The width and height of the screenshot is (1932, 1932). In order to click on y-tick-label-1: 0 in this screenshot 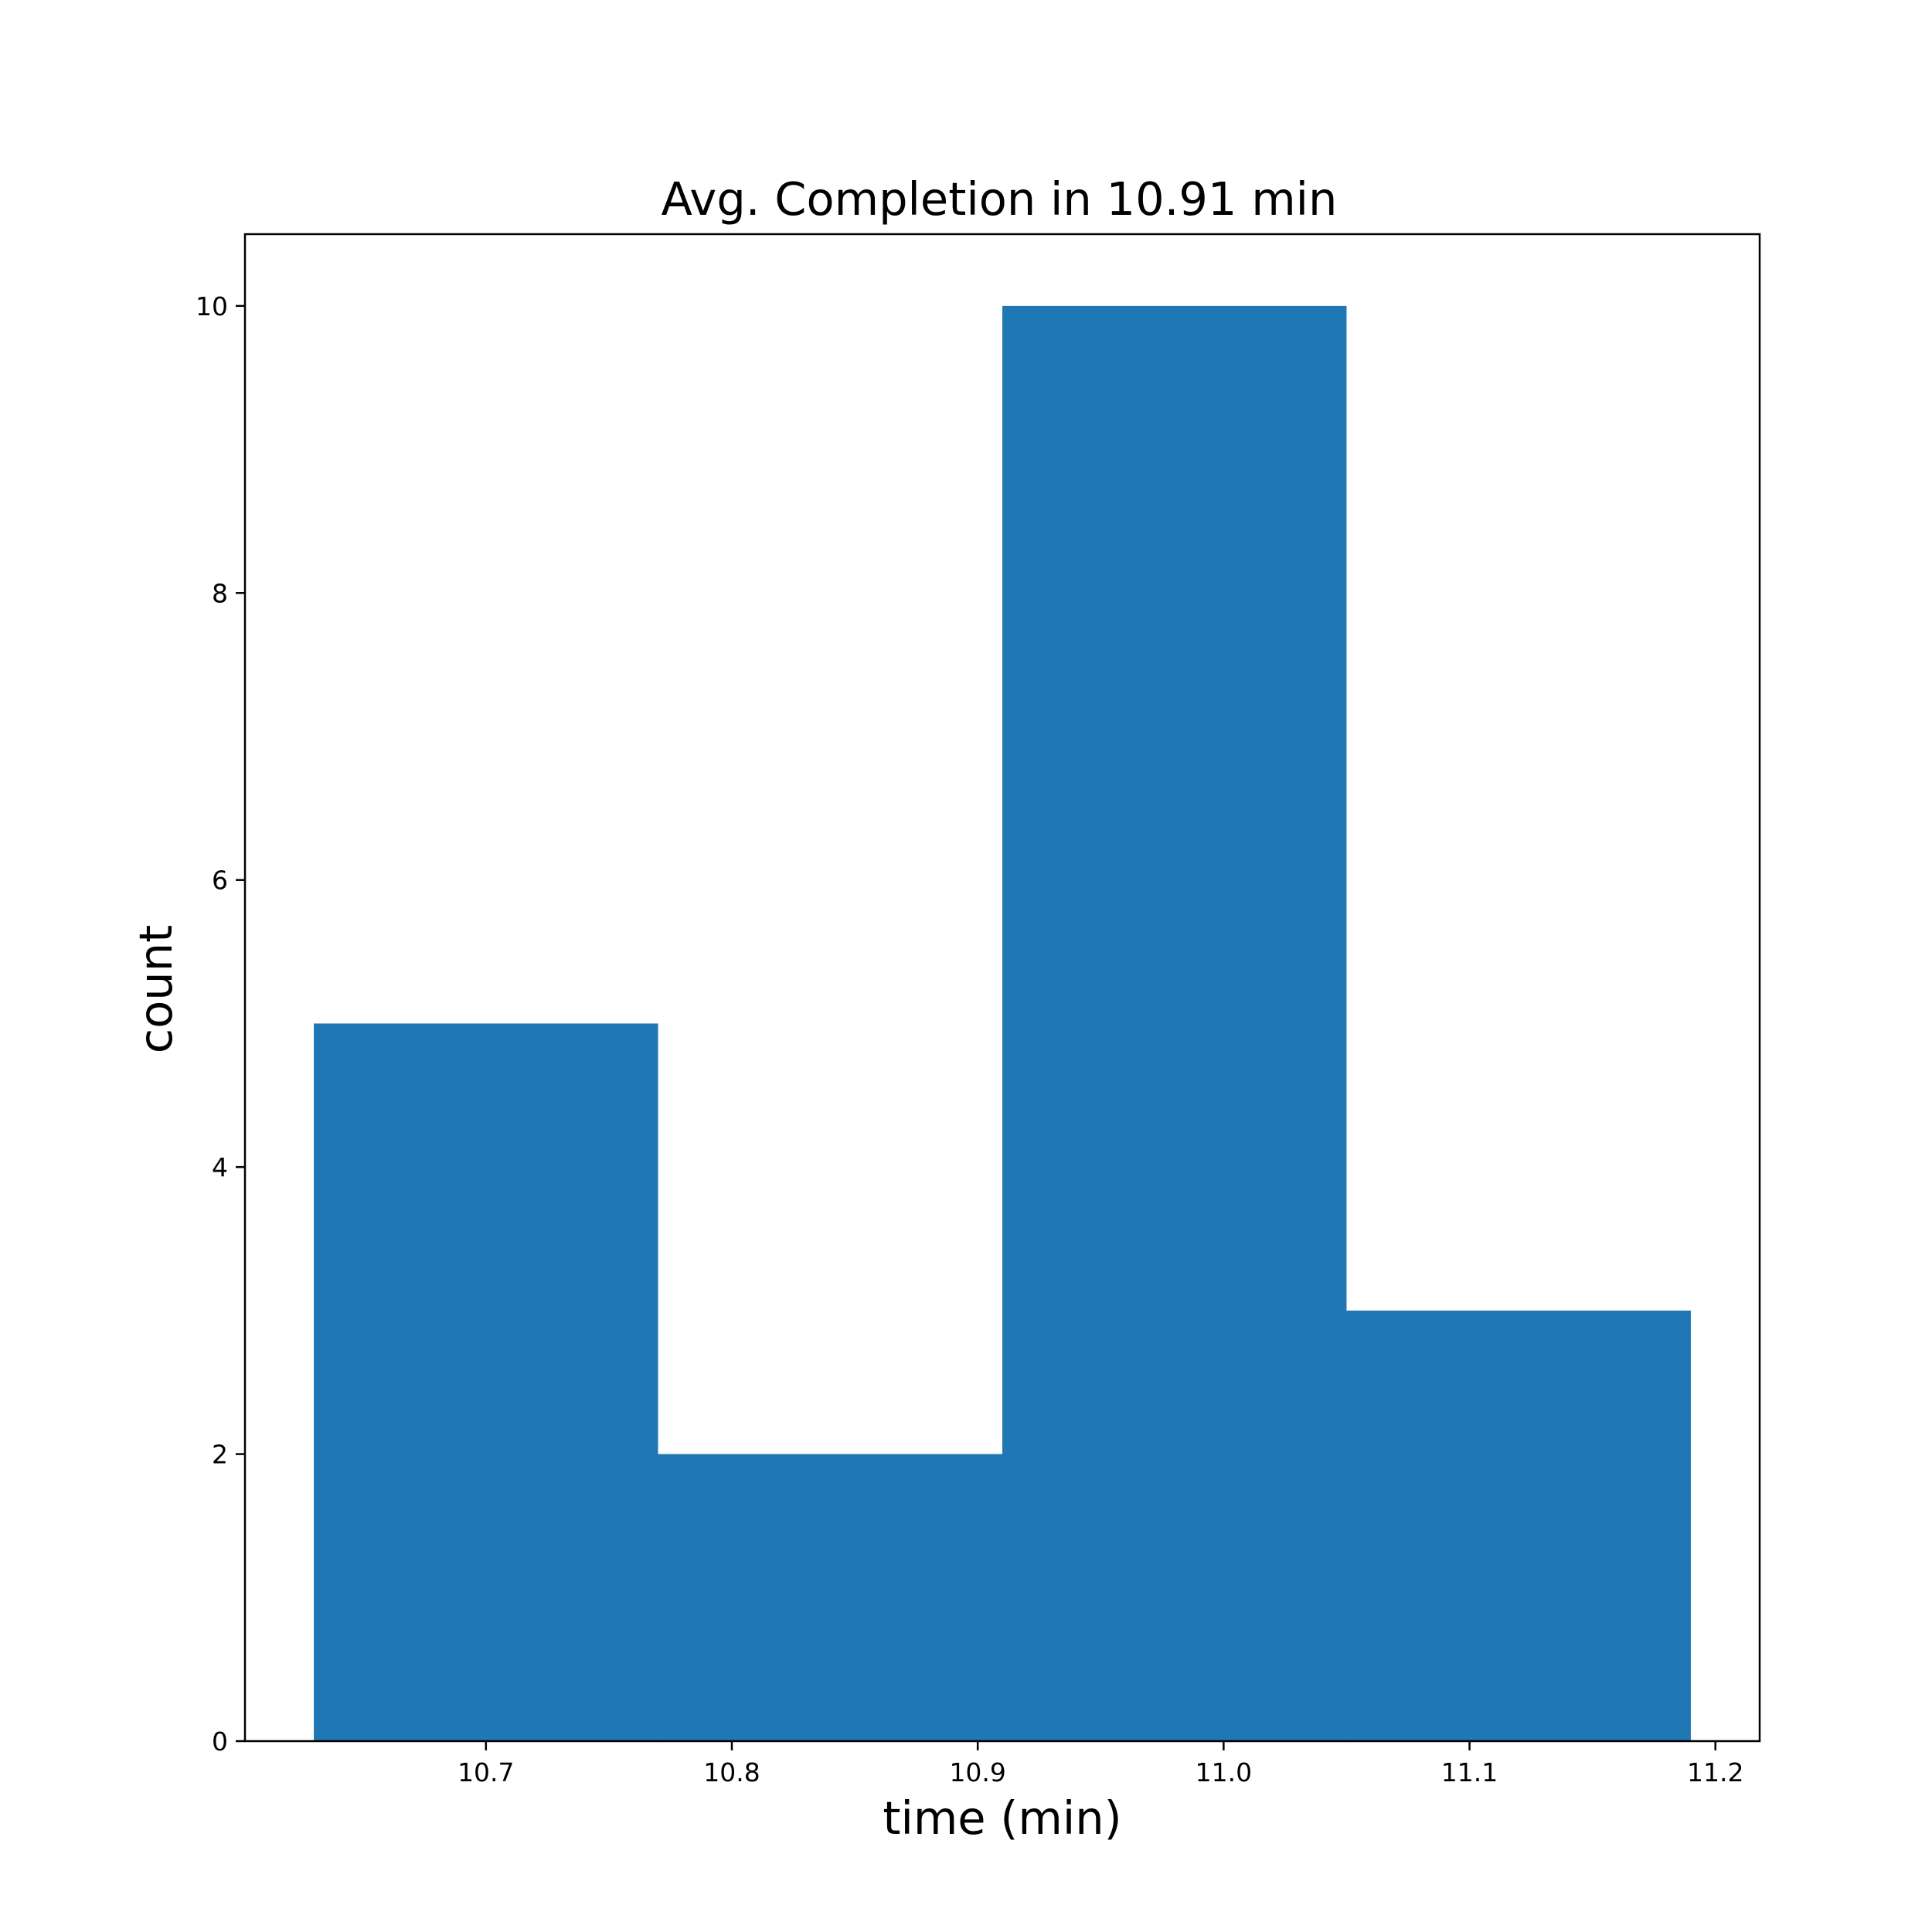, I will do `click(220, 1742)`.